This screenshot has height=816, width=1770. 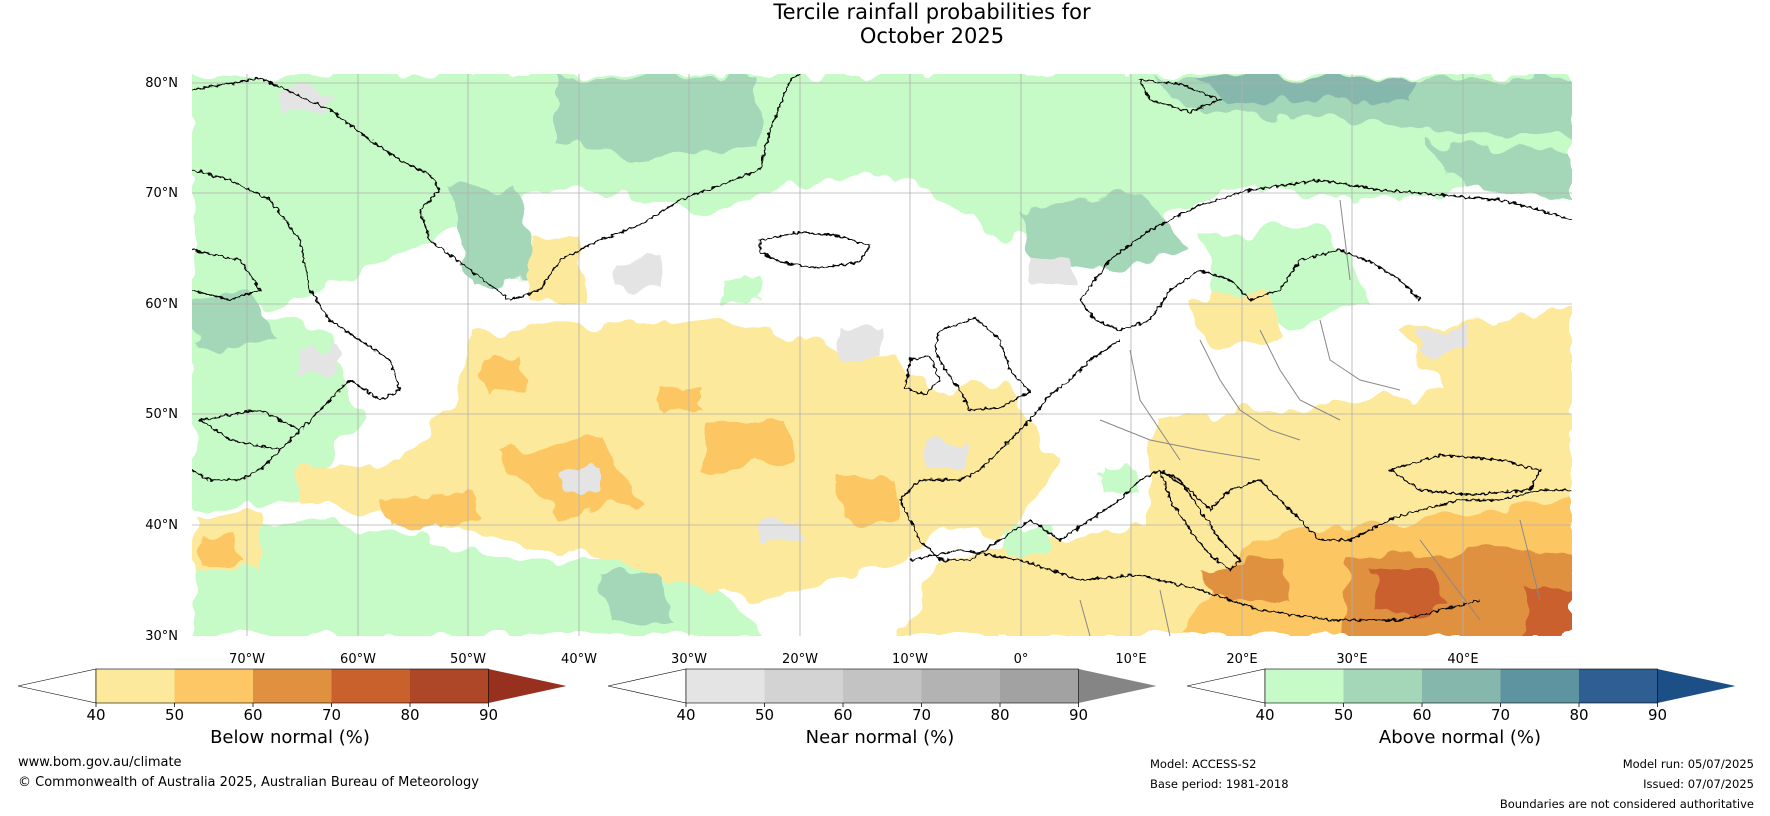 What do you see at coordinates (161, 304) in the screenshot?
I see `latitude-label: 60°N` at bounding box center [161, 304].